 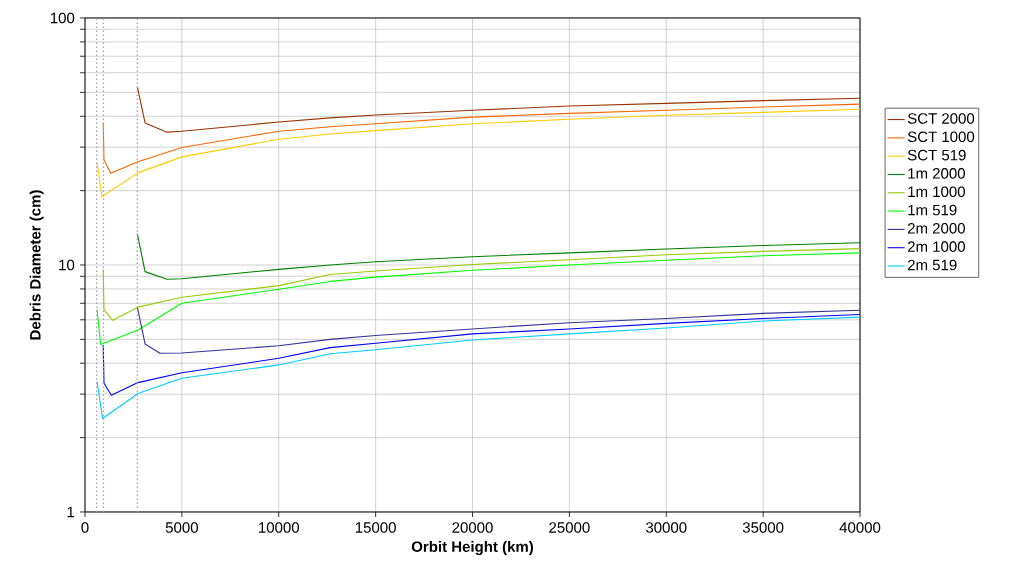 I want to click on y-tick-label: 100, so click(x=62, y=18).